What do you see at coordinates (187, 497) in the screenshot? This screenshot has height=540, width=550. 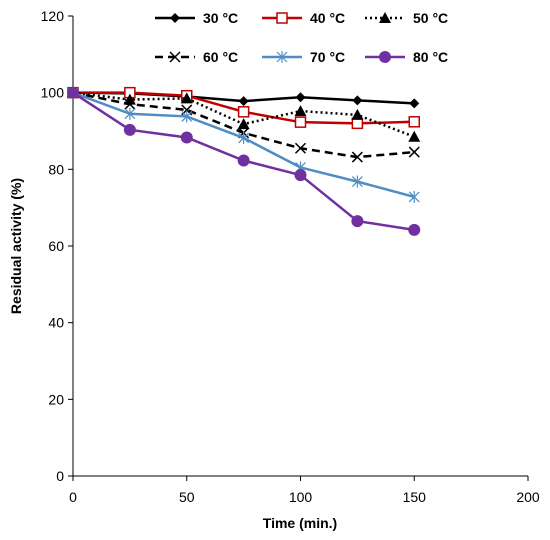 I see `x-tick-label: 50` at bounding box center [187, 497].